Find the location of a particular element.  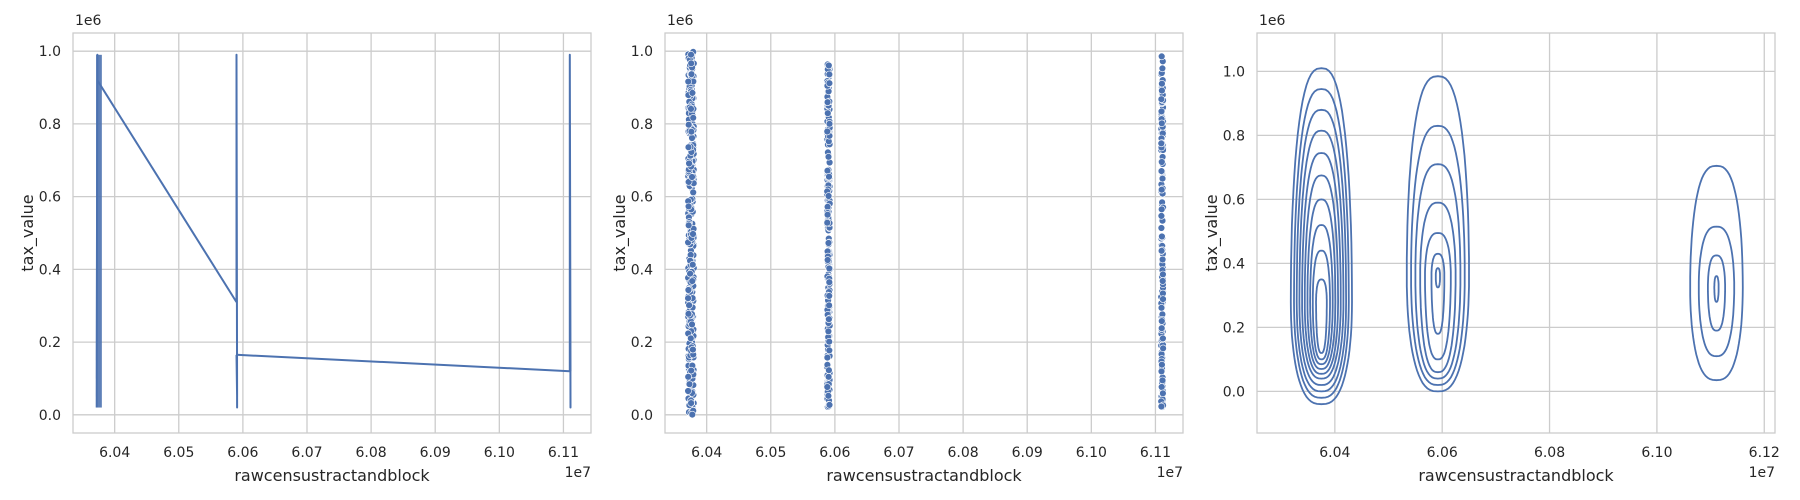

y-tick-label: 1.0 is located at coordinates (642, 52).